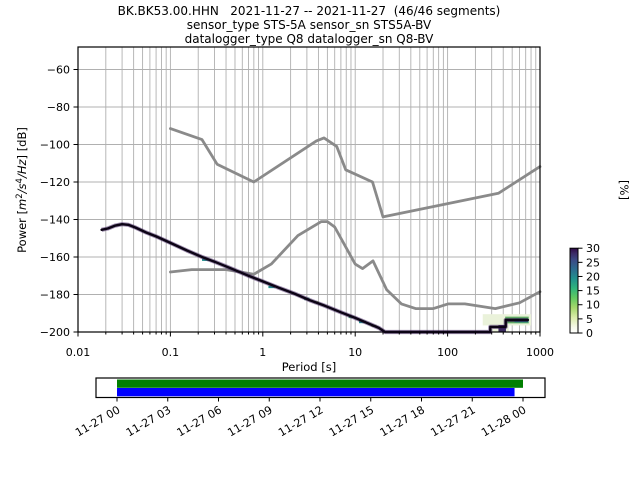 Image resolution: width=640 pixels, height=480 pixels. Describe the element at coordinates (355, 173) in the screenshot. I see `noise-model-high-curve` at that location.